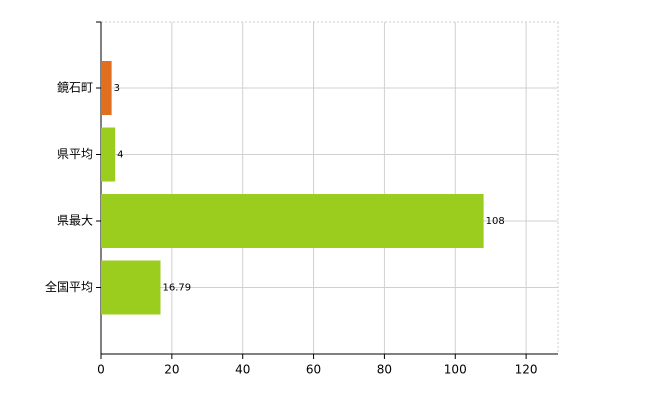  Describe the element at coordinates (120, 155) in the screenshot. I see `value-label: 4` at that location.